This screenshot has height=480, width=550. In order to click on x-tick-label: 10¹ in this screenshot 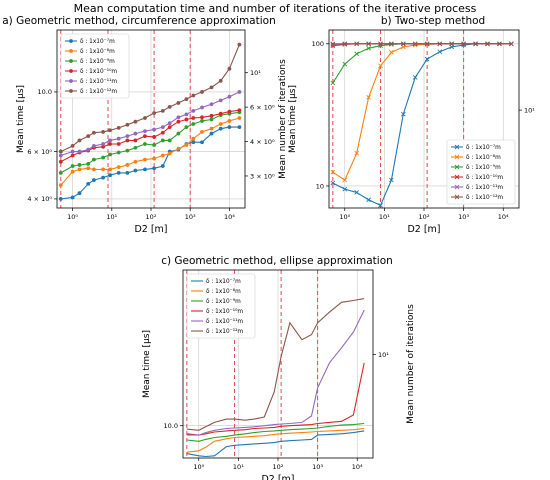, I will do `click(238, 467)`.